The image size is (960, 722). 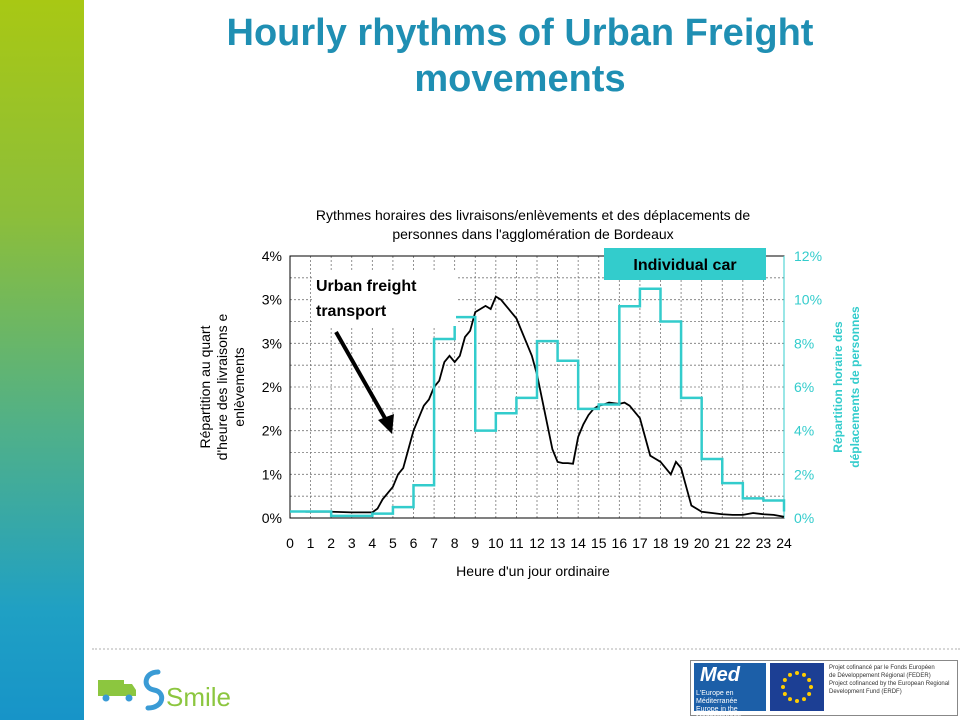 I want to click on x-tick-label: 1, so click(x=311, y=543).